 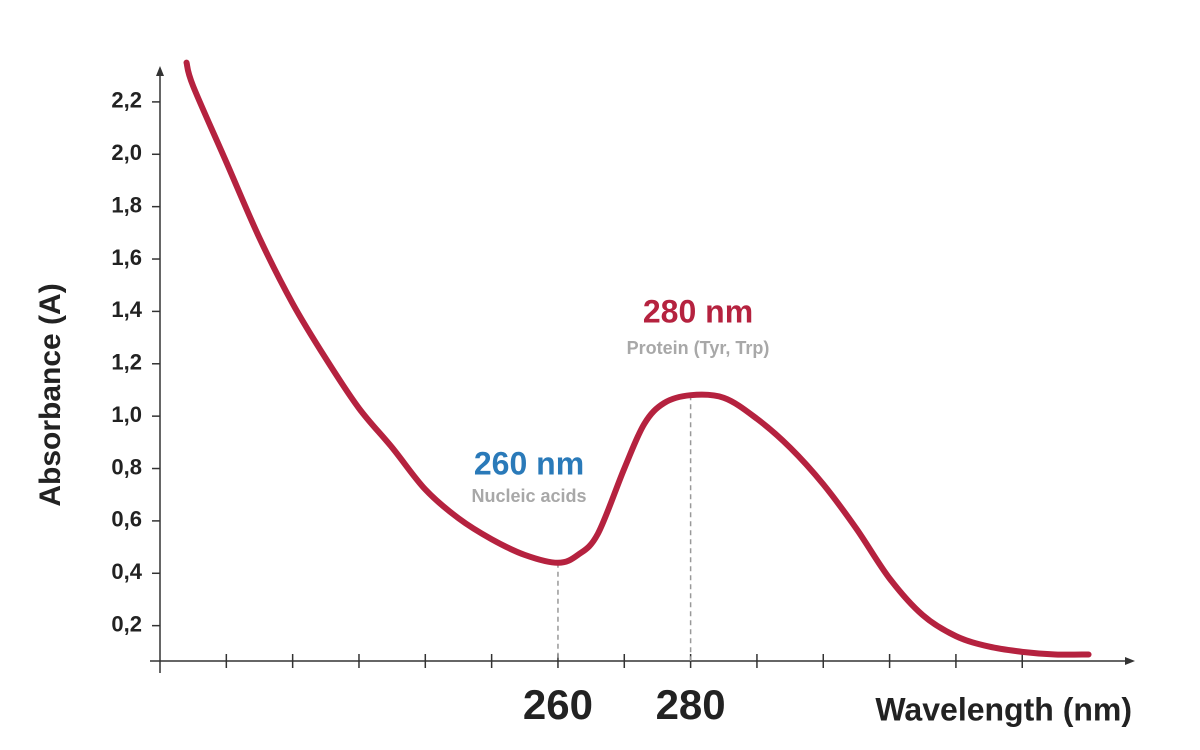 What do you see at coordinates (1130, 661) in the screenshot?
I see `x-axis-arrow` at bounding box center [1130, 661].